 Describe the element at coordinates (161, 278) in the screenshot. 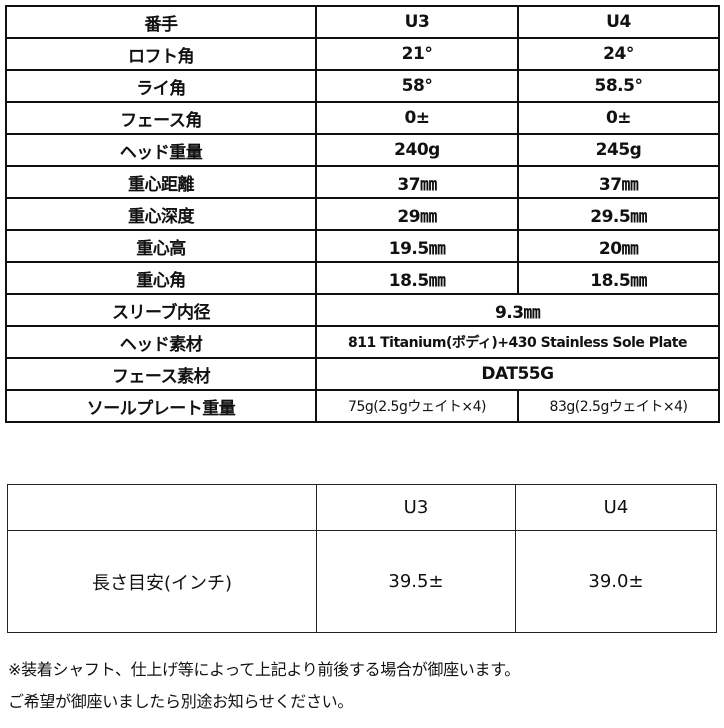

I see `row-label: 重心角` at that location.